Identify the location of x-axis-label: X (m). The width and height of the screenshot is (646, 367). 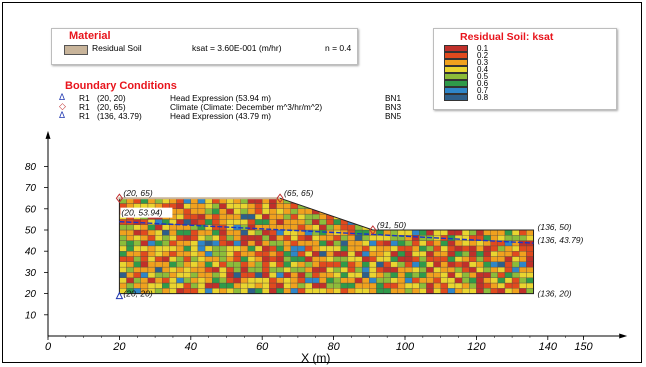
(315, 358).